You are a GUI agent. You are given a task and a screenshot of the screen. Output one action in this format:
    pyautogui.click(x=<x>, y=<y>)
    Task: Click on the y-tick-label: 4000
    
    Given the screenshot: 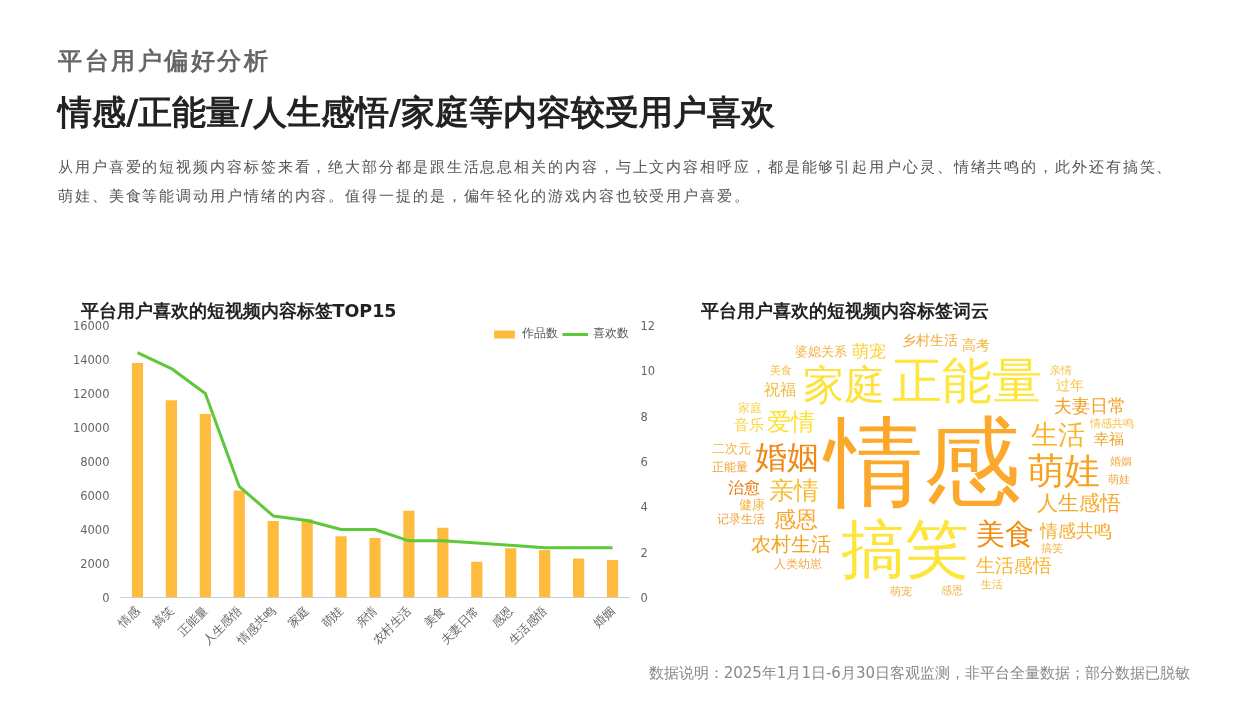 What is the action you would take?
    pyautogui.click(x=95, y=530)
    